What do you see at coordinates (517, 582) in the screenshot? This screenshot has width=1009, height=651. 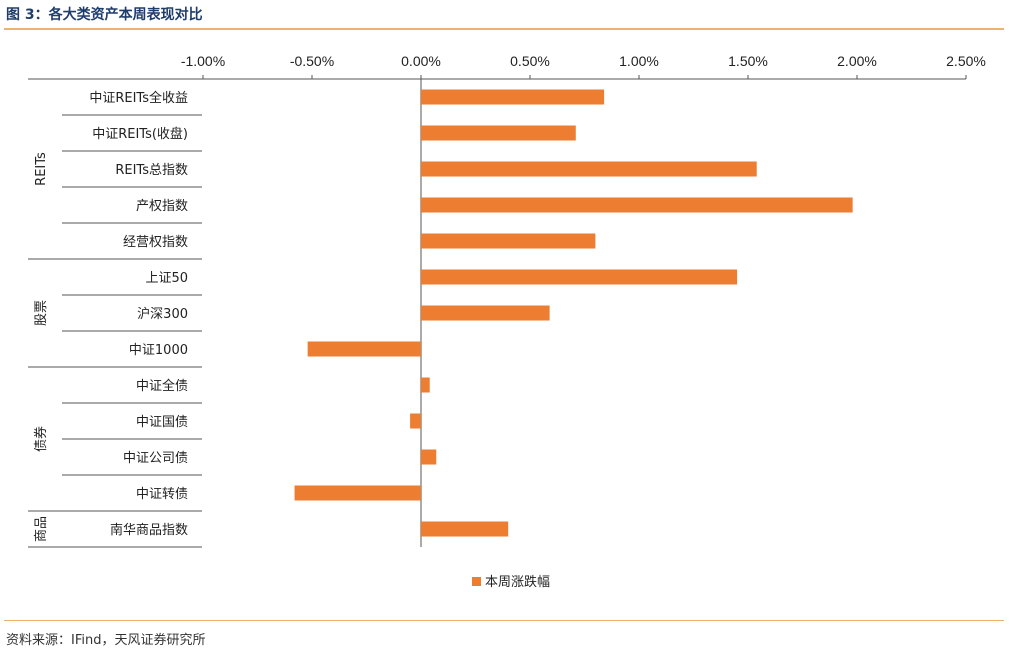 I see `legend-label: 本周涨跌幅` at bounding box center [517, 582].